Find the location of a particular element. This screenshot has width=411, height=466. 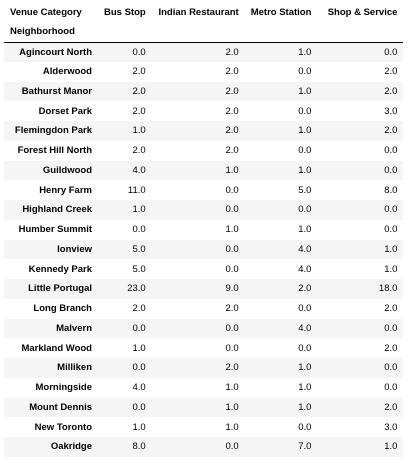

table-row: Agincourt North 0.0 2.0 1.0 0.0 is located at coordinates (204, 52).